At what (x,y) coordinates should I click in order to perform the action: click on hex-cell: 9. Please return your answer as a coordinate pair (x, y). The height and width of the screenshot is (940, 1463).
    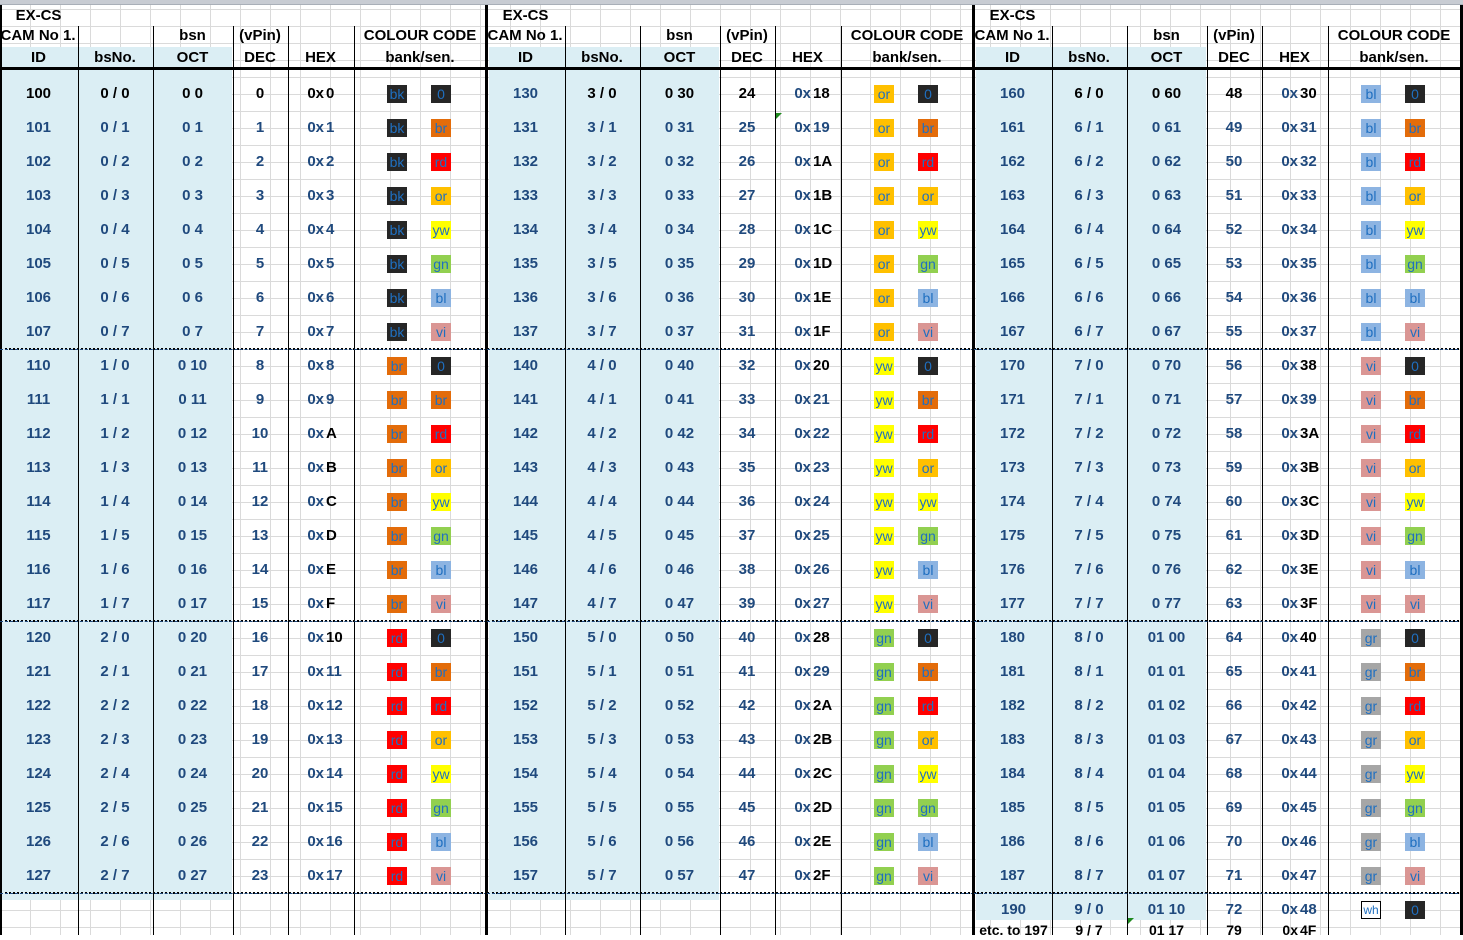
    Looking at the image, I should click on (330, 399).